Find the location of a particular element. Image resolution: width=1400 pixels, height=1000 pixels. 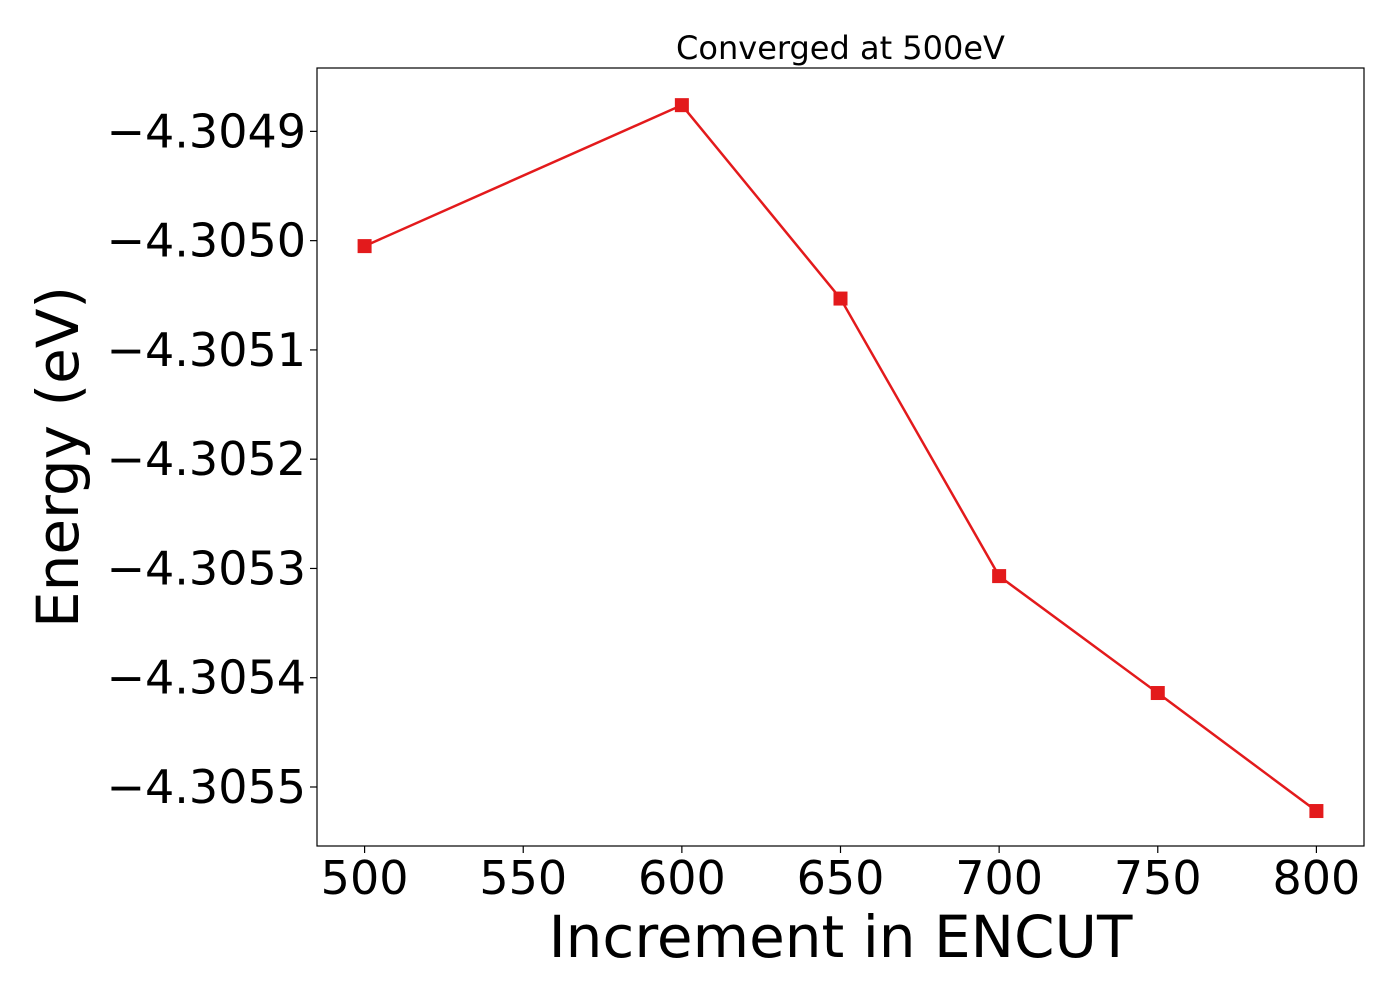

y-axis-label: Energy (eV) is located at coordinates (58, 457).